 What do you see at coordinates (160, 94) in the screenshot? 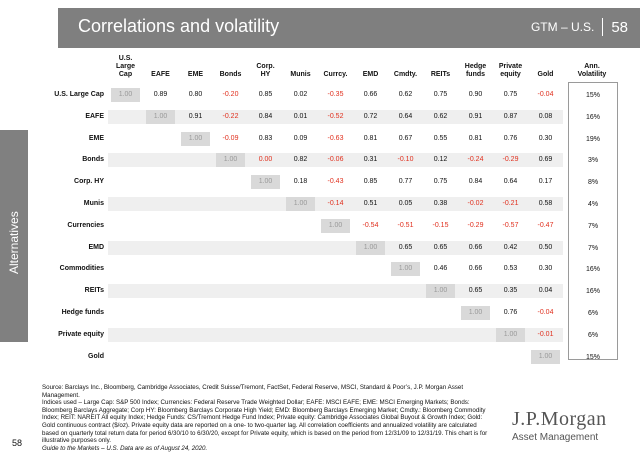
I see `correlation-cell: 0.89` at bounding box center [160, 94].